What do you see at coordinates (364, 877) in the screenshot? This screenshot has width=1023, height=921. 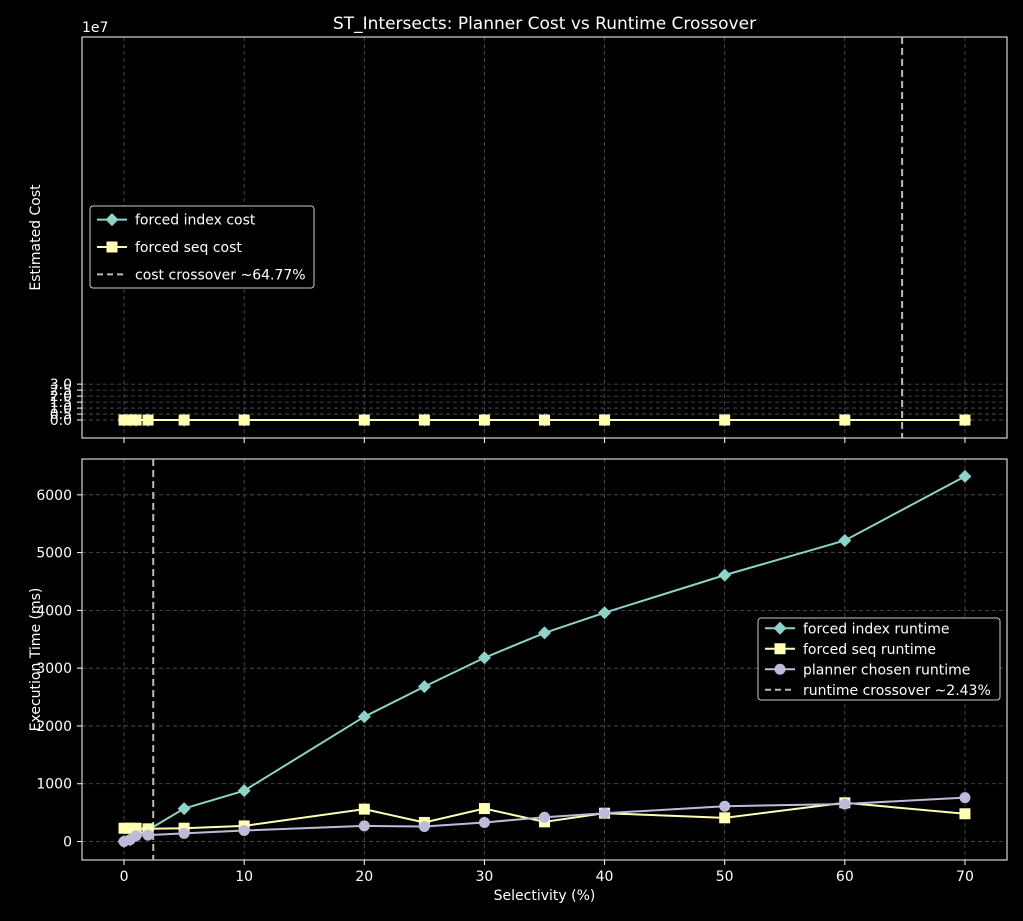 I see `x-tick-label: 20` at bounding box center [364, 877].